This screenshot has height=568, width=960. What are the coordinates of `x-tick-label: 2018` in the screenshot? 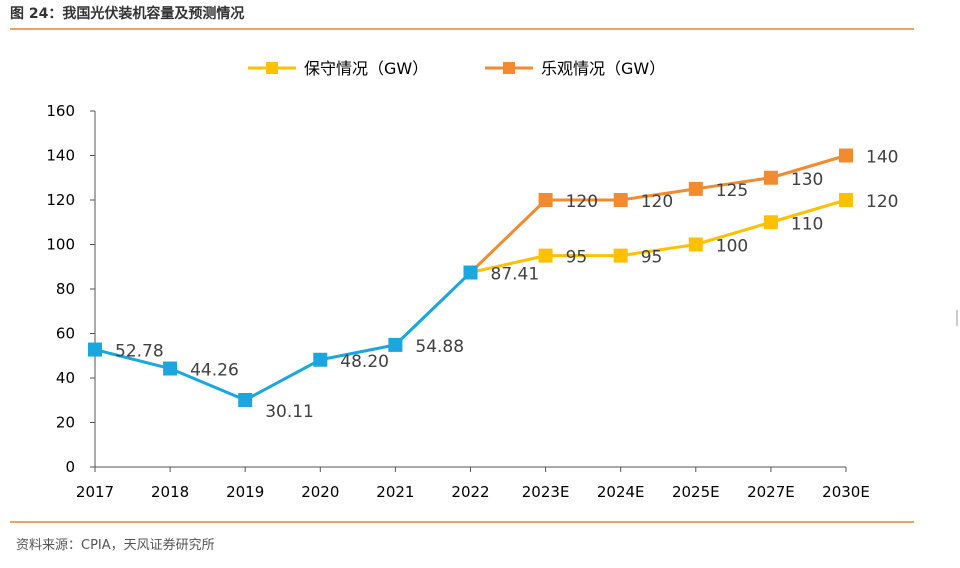 It's located at (170, 492).